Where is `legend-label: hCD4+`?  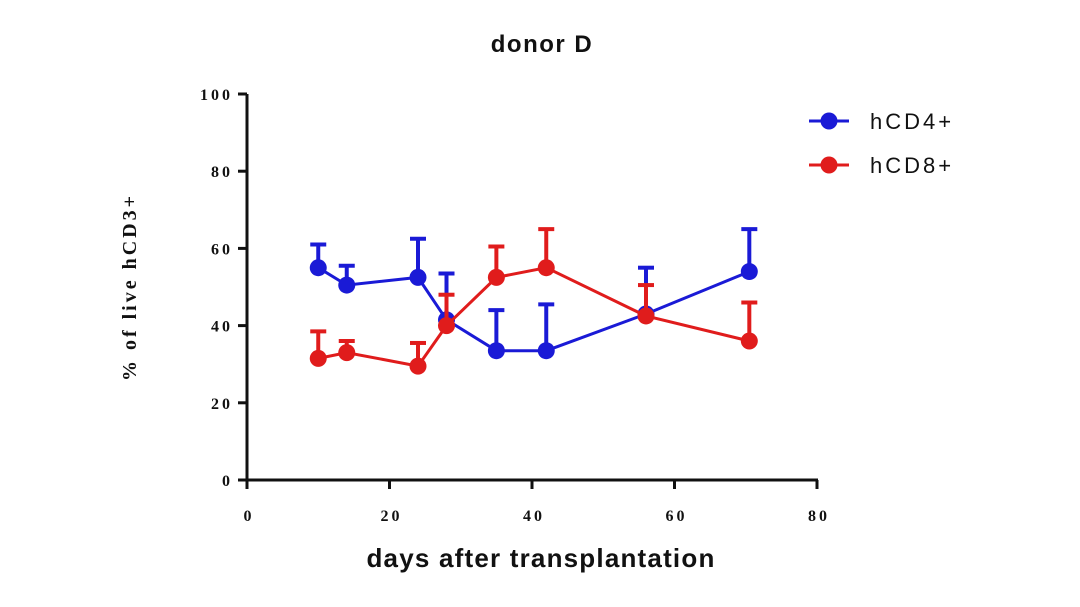 legend-label: hCD4+ is located at coordinates (912, 121).